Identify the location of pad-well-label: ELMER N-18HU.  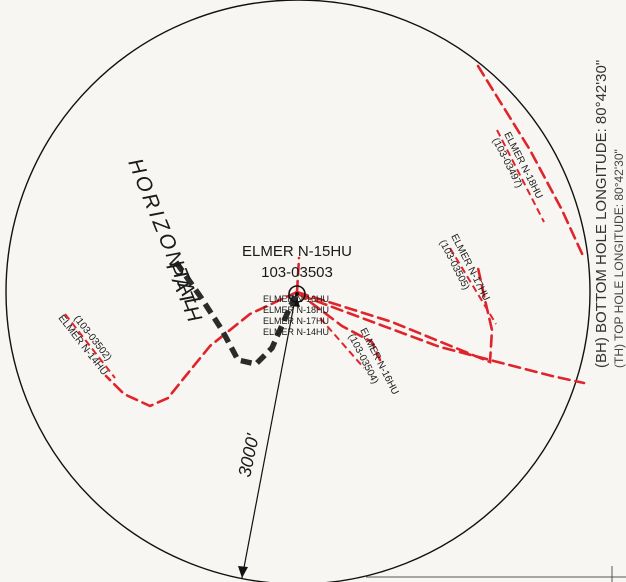
(296, 310).